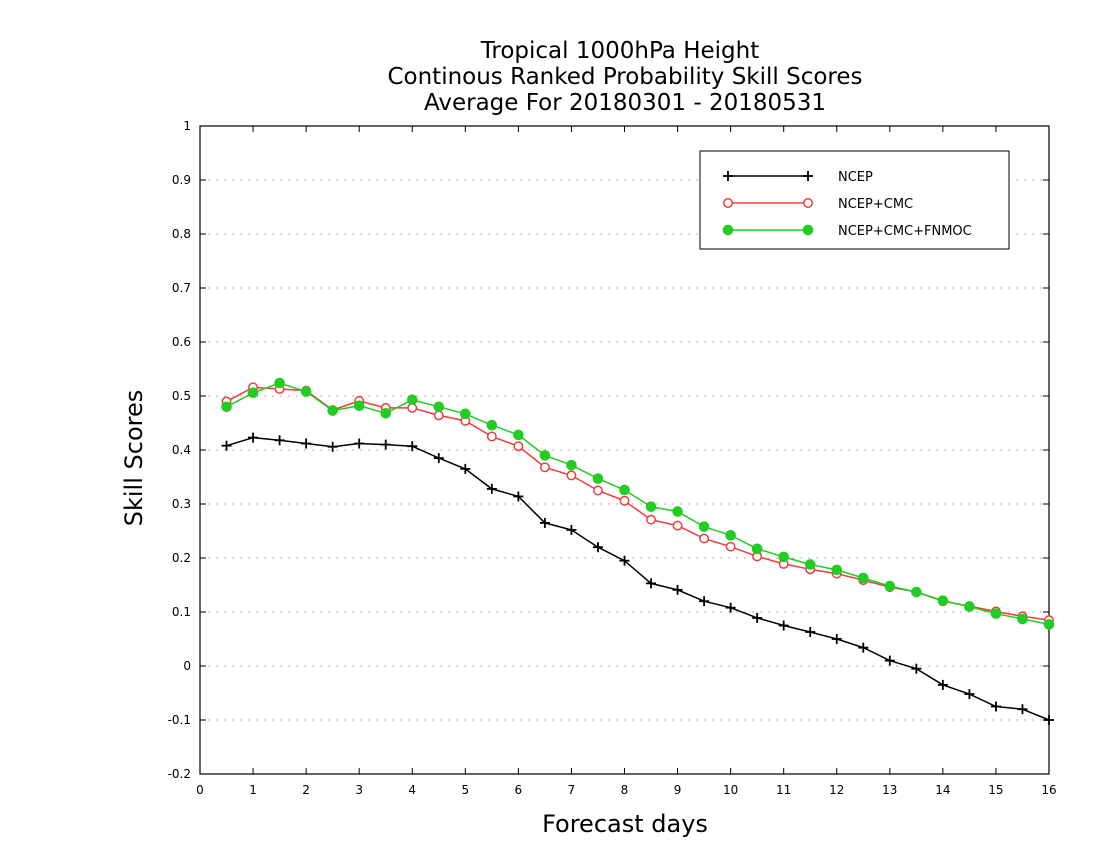 The height and width of the screenshot is (850, 1100). Describe the element at coordinates (134, 458) in the screenshot. I see `y-axis-title: Skill Scores` at that location.